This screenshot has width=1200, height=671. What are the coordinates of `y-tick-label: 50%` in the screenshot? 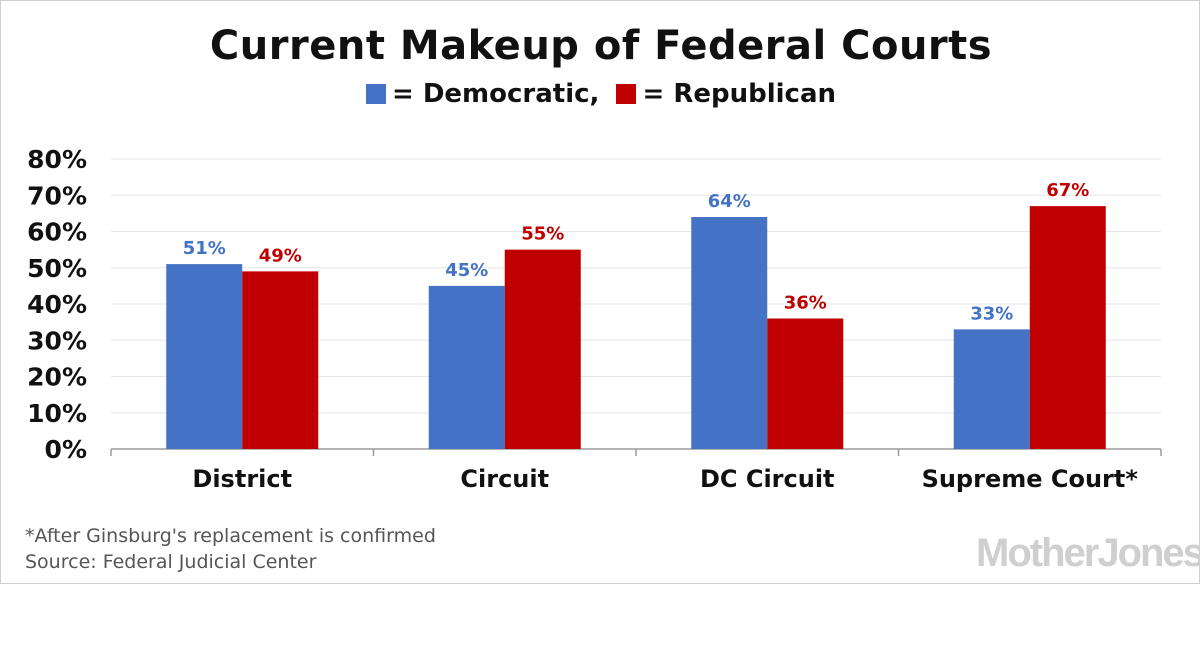 It's located at (57, 268).